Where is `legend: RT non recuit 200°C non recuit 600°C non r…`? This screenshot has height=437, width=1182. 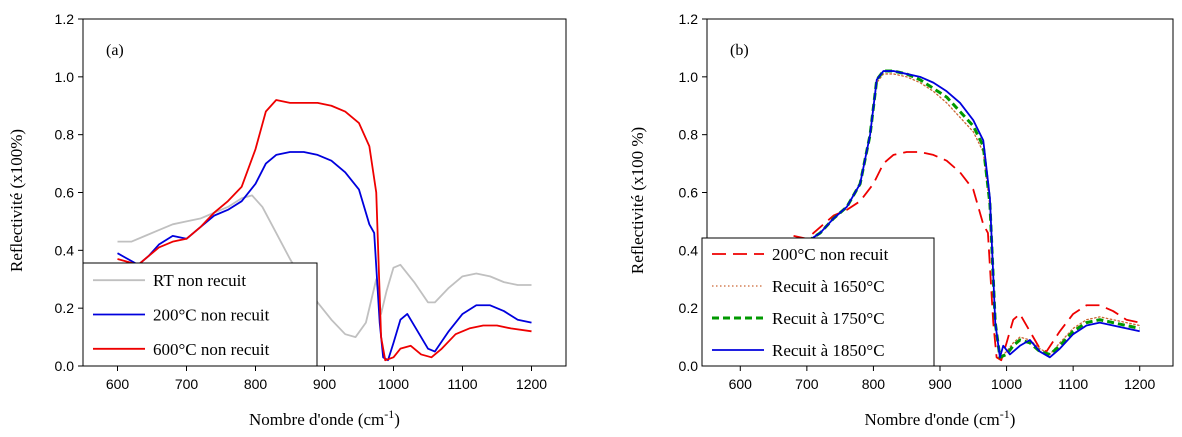 legend: RT non recuit 200°C non recuit 600°C non r… is located at coordinates (200, 314).